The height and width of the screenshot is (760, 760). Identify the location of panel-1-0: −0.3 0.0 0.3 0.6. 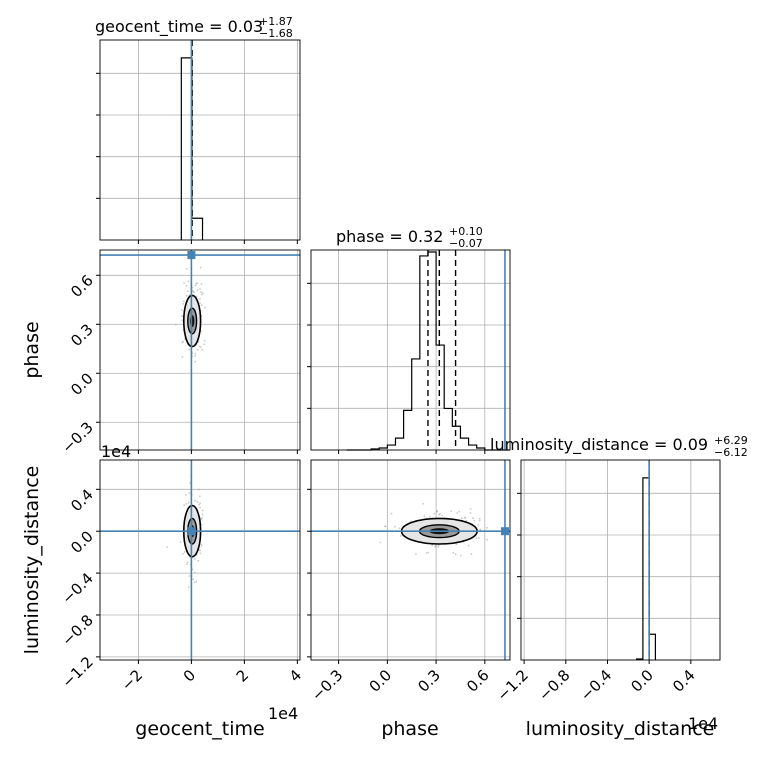
(179, 353).